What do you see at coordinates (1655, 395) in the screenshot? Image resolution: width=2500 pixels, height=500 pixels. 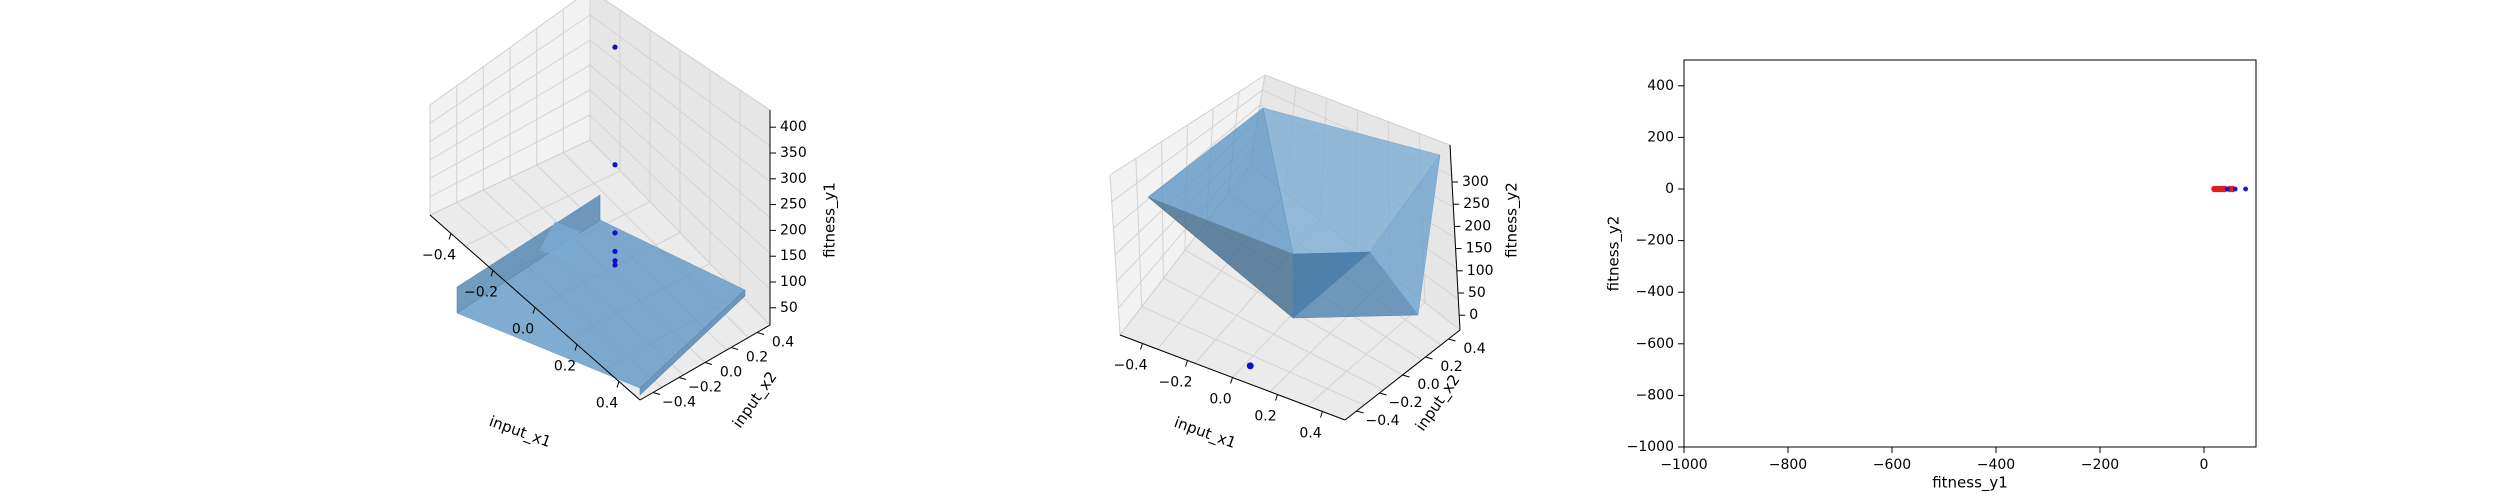 I see `y-tick-label: −800` at bounding box center [1655, 395].